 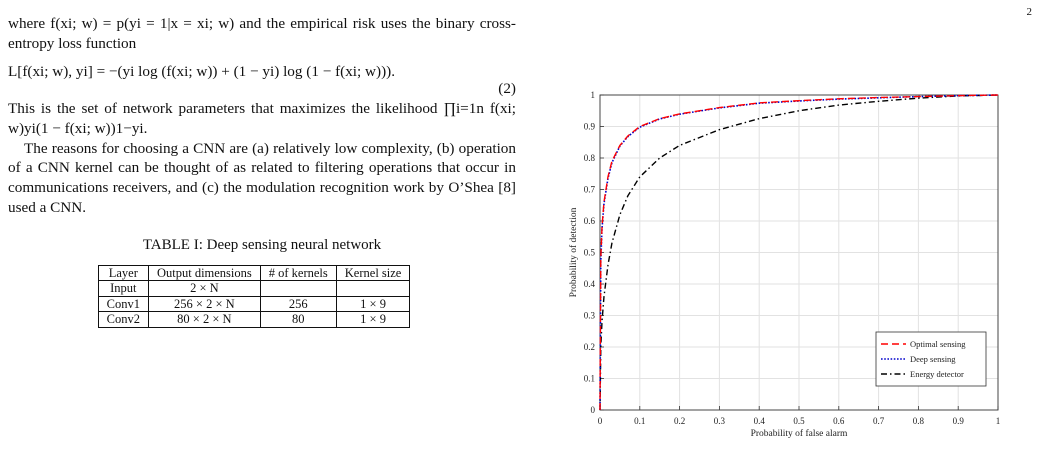 What do you see at coordinates (639, 421) in the screenshot?
I see `x-tick-label: 0.1` at bounding box center [639, 421].